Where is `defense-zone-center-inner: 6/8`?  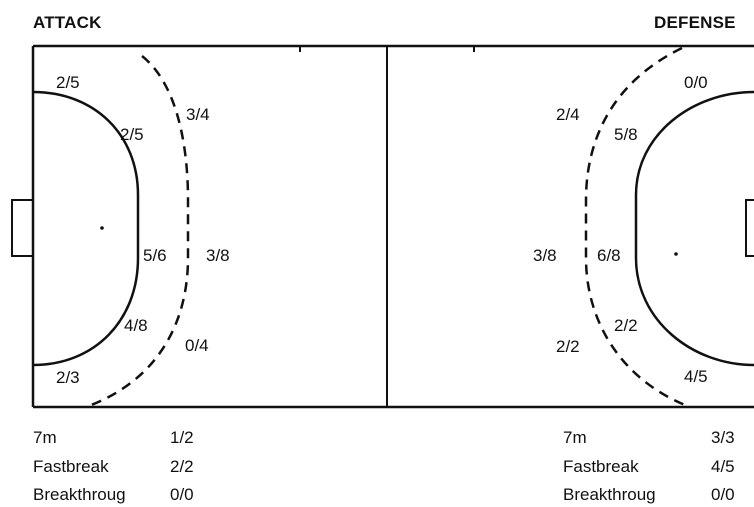 defense-zone-center-inner: 6/8 is located at coordinates (609, 255).